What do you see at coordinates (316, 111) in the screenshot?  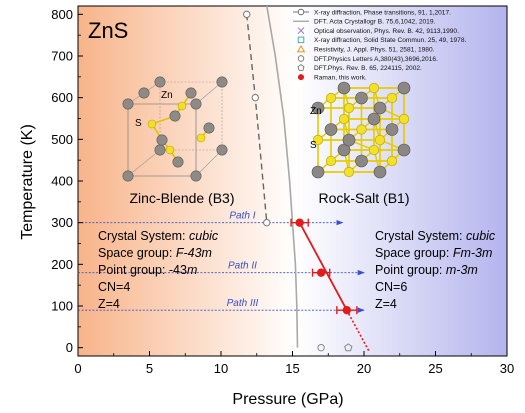 I see `atom-label-zn-right: Zn` at bounding box center [316, 111].